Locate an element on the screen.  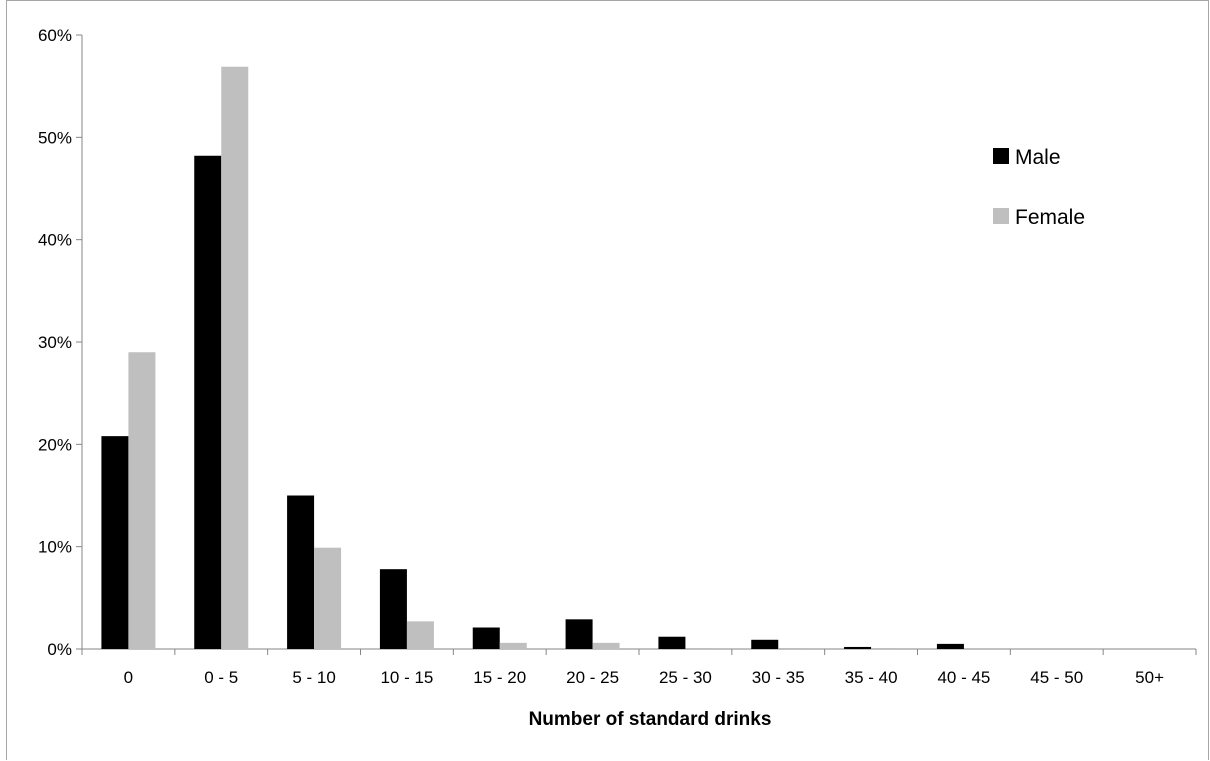
x-tick-label: 0 - 5 is located at coordinates (221, 677).